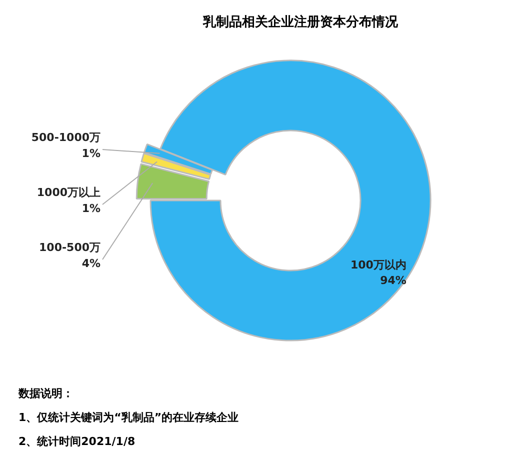  Describe the element at coordinates (378, 265) in the screenshot. I see `slice-label: 100万以内` at that location.